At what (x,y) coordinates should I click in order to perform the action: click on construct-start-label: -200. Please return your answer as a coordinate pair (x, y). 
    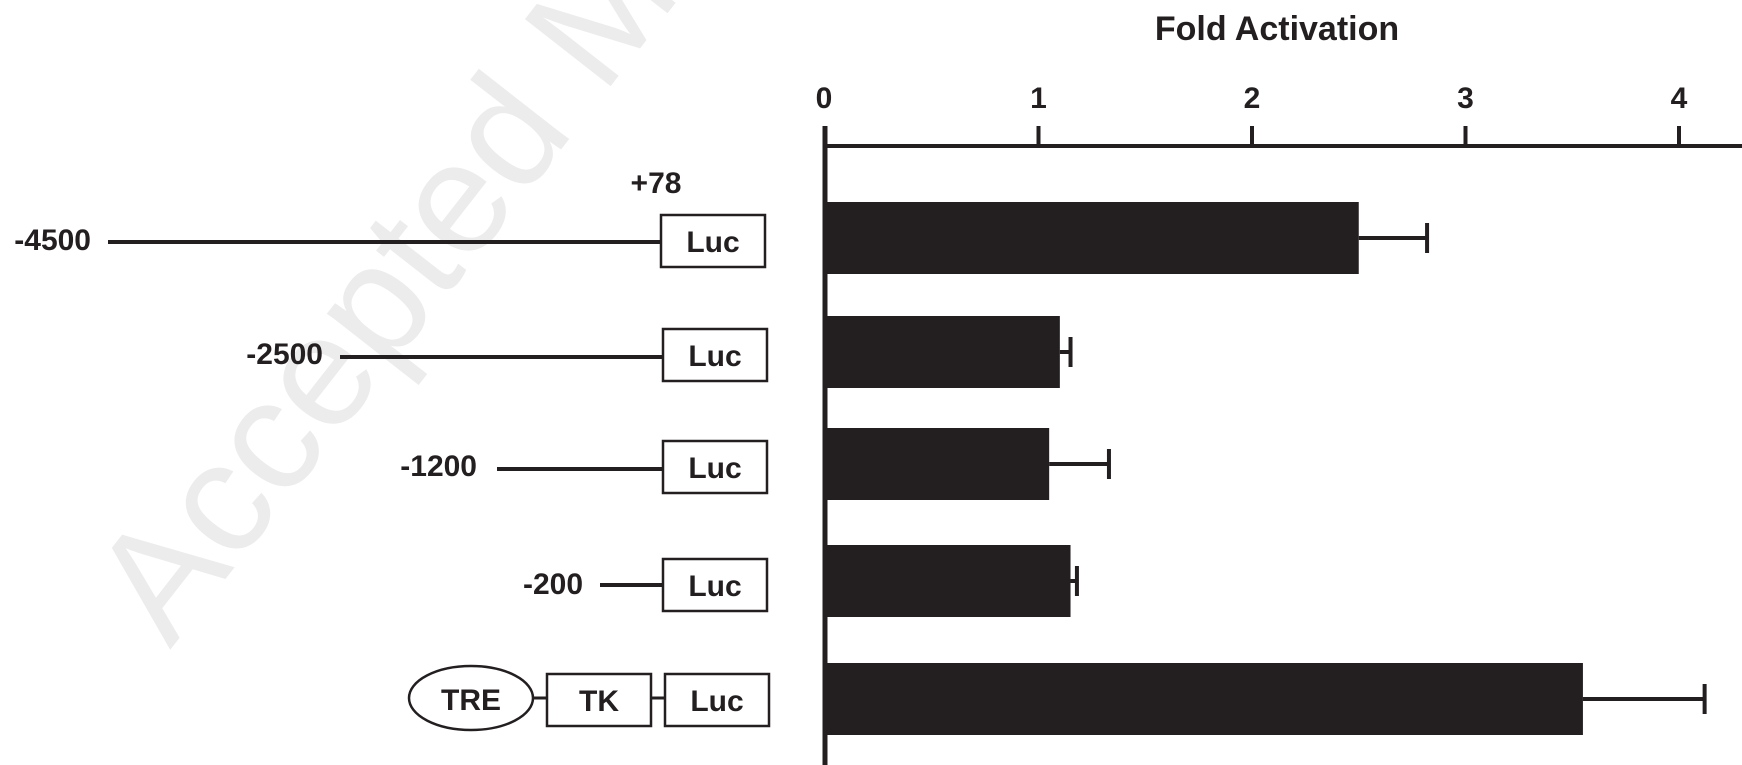
    Looking at the image, I should click on (553, 584).